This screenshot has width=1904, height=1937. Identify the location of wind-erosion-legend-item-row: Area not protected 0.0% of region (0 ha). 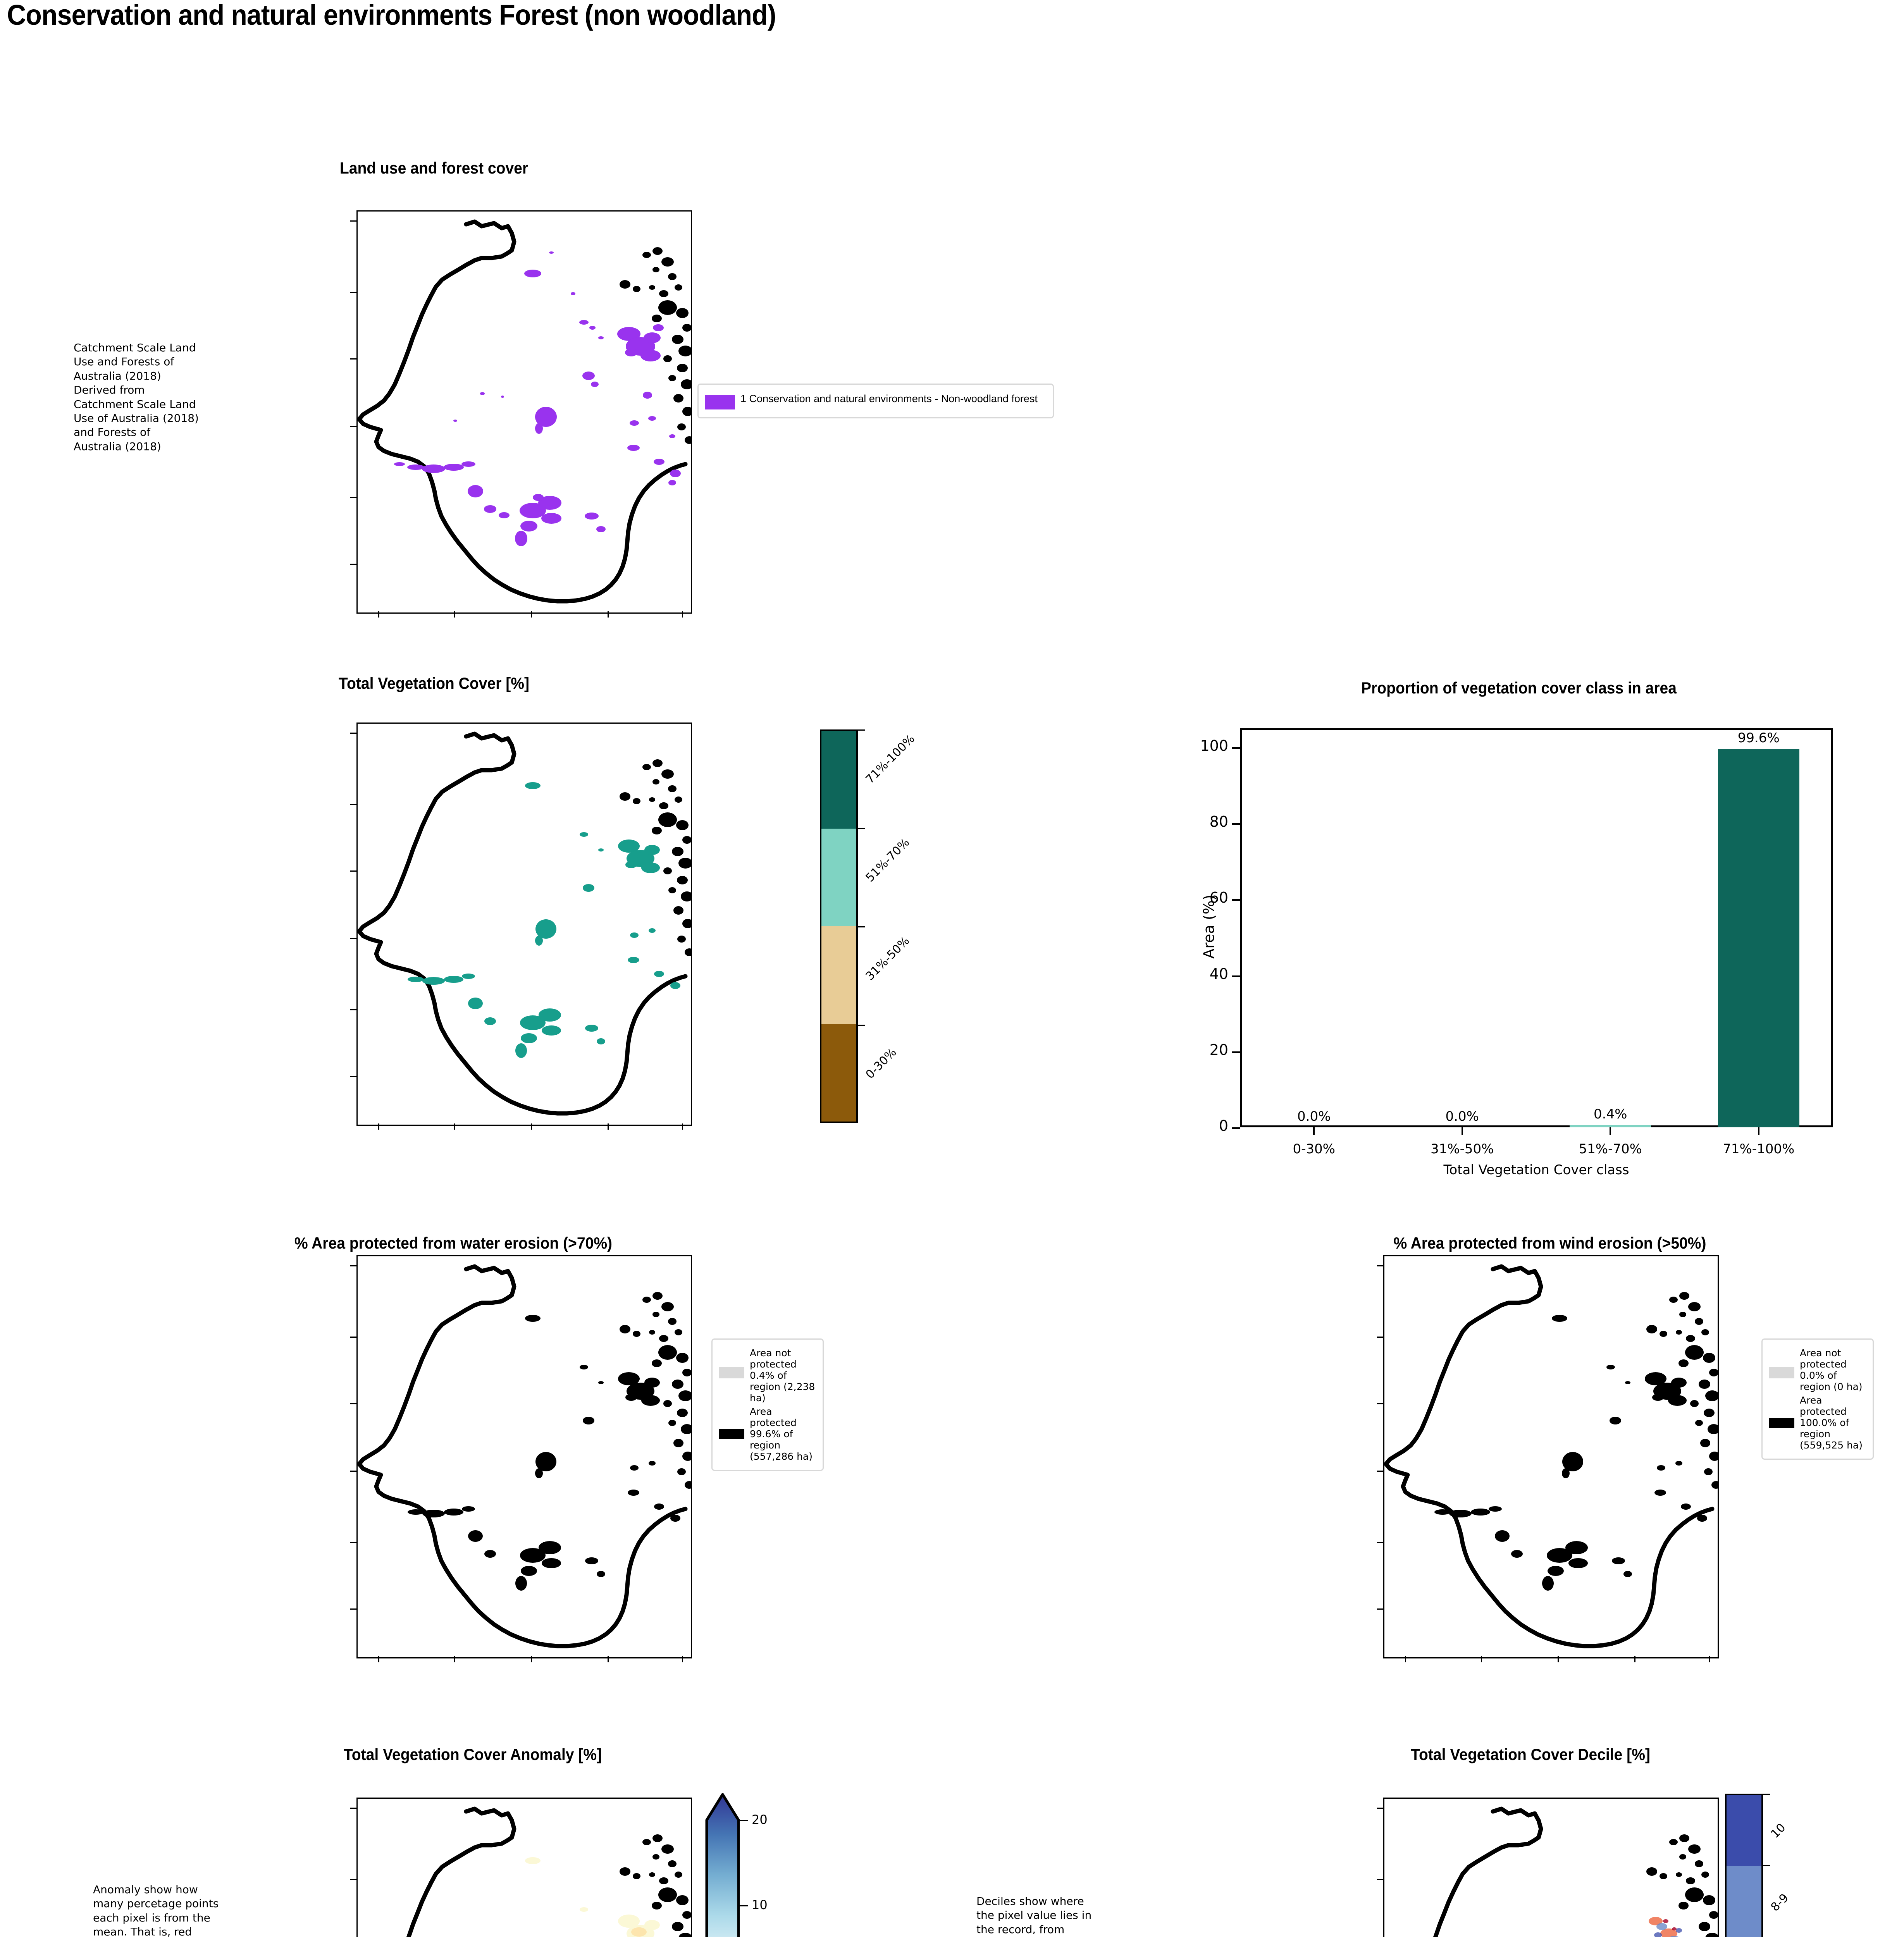
(1817, 1370).